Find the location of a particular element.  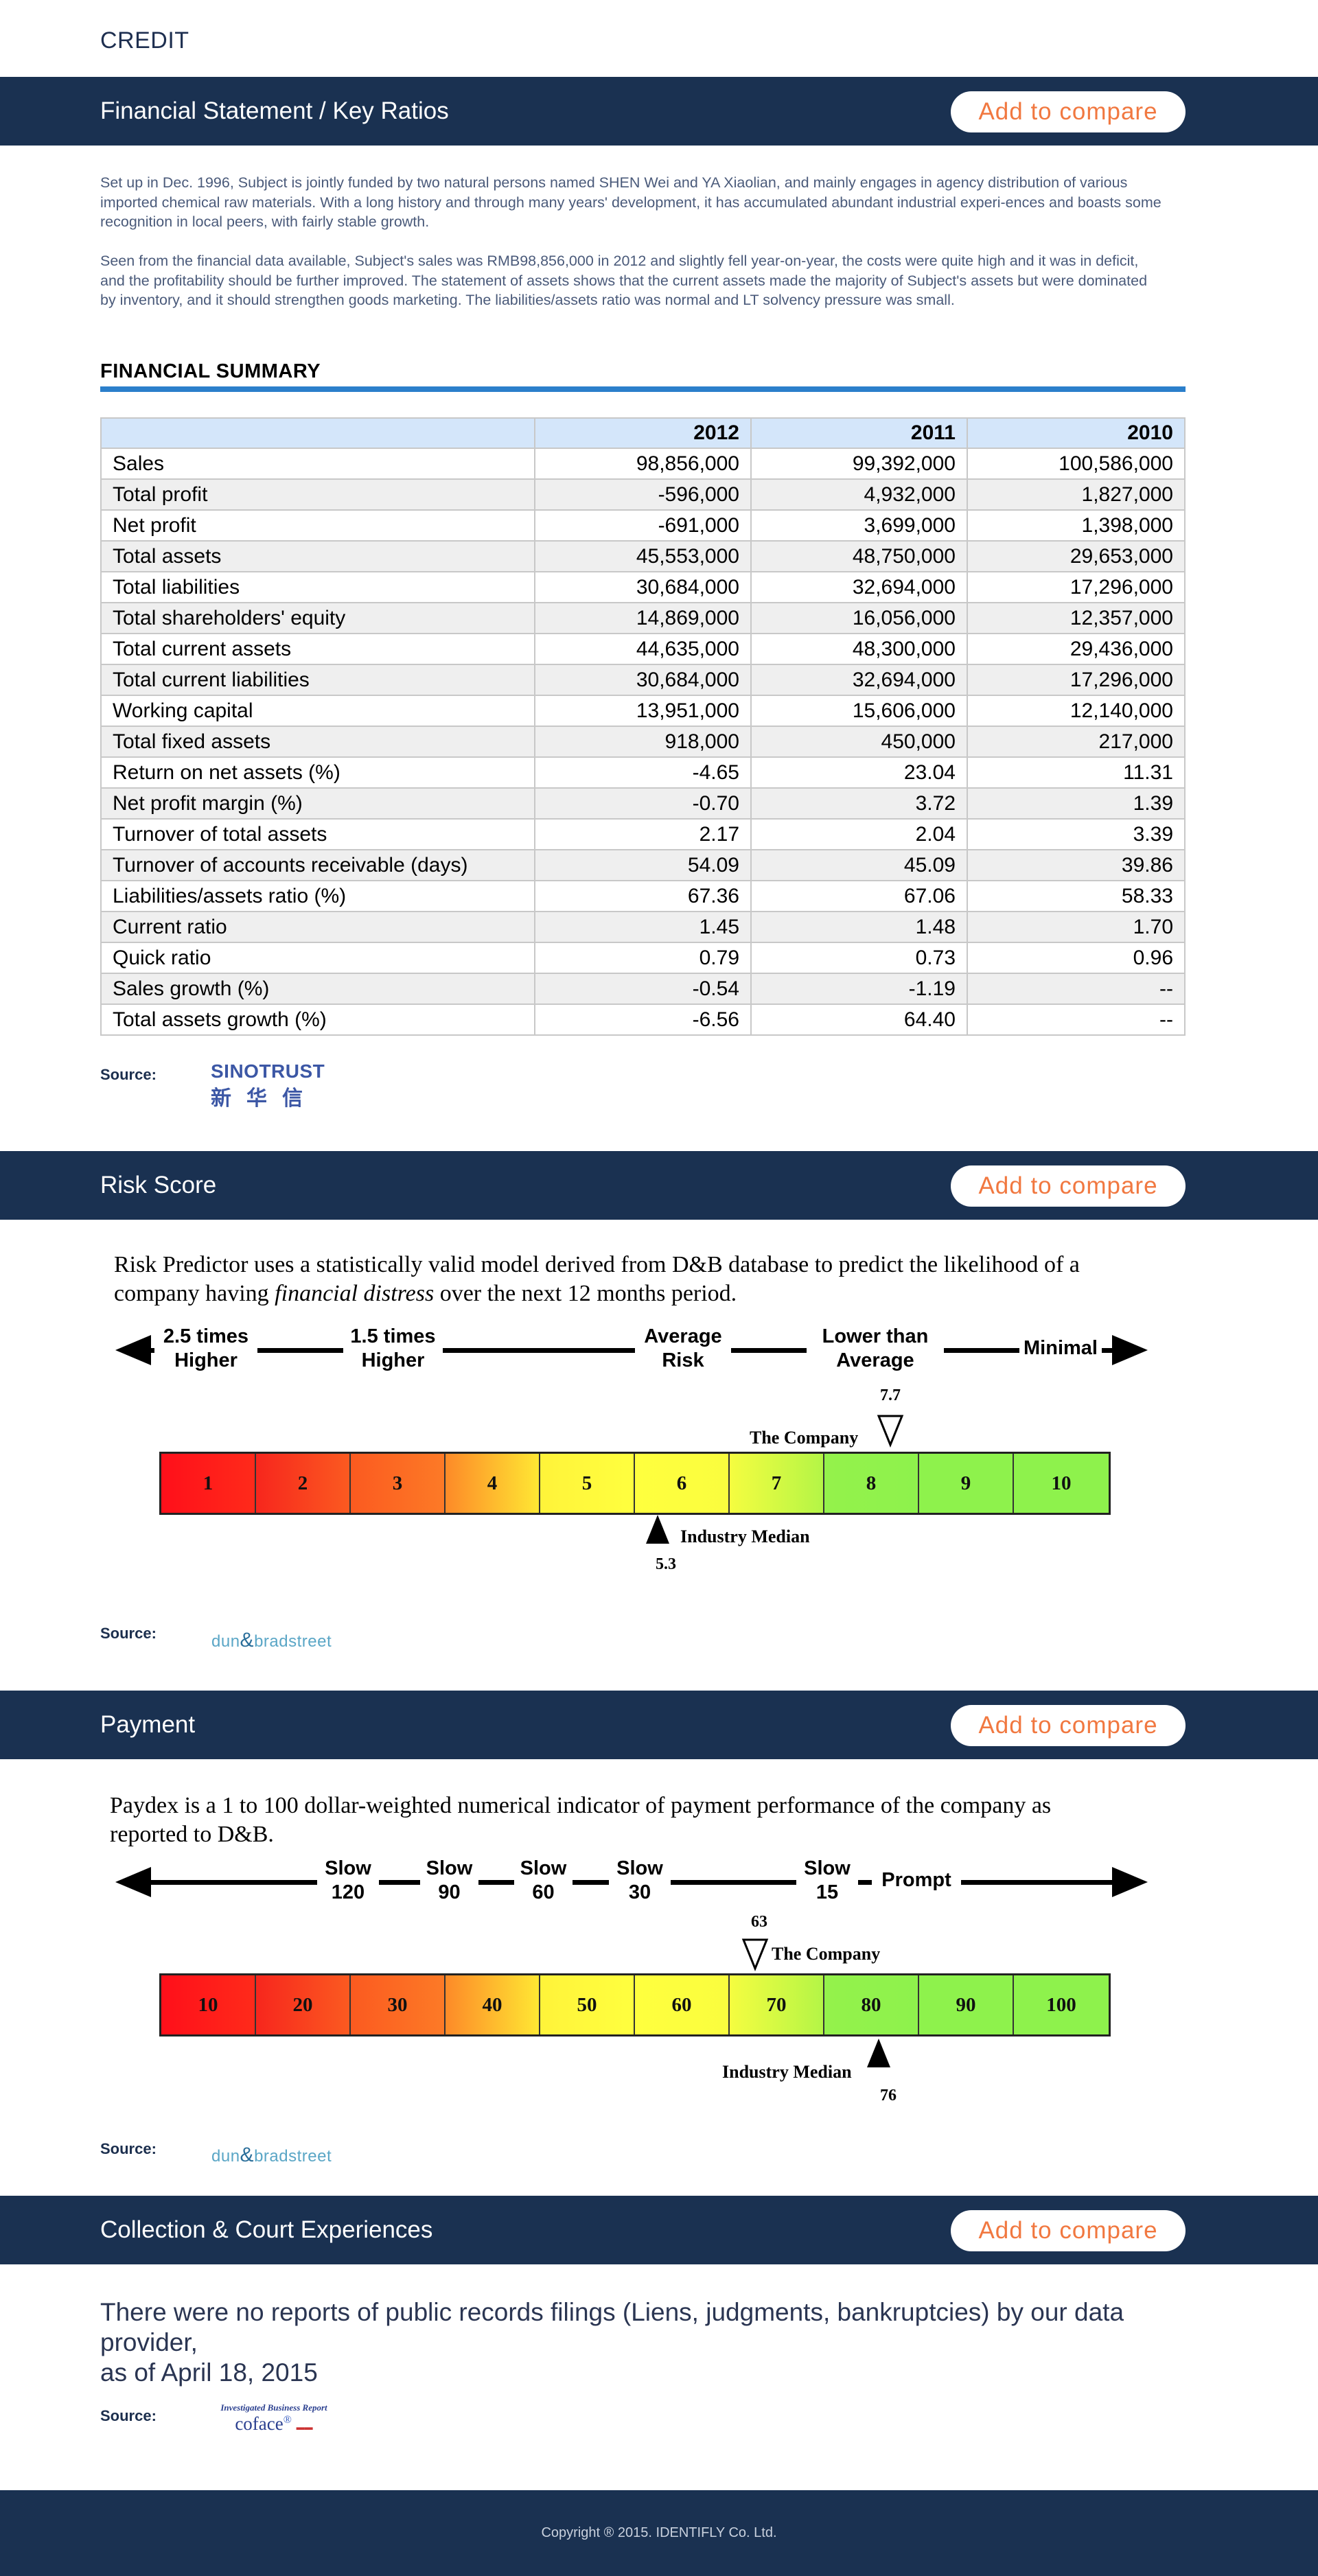

table-row: Quick ratio 0.79 0.73 0.96 is located at coordinates (643, 958).